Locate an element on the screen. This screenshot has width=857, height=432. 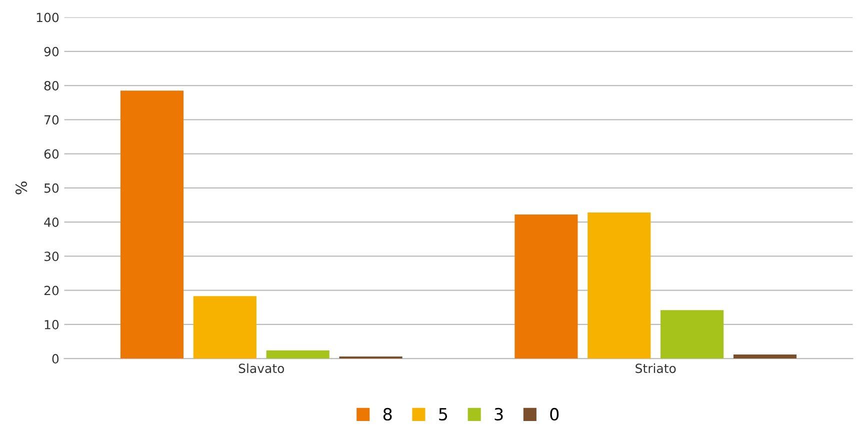
y-tick-label: 30 is located at coordinates (51, 257).